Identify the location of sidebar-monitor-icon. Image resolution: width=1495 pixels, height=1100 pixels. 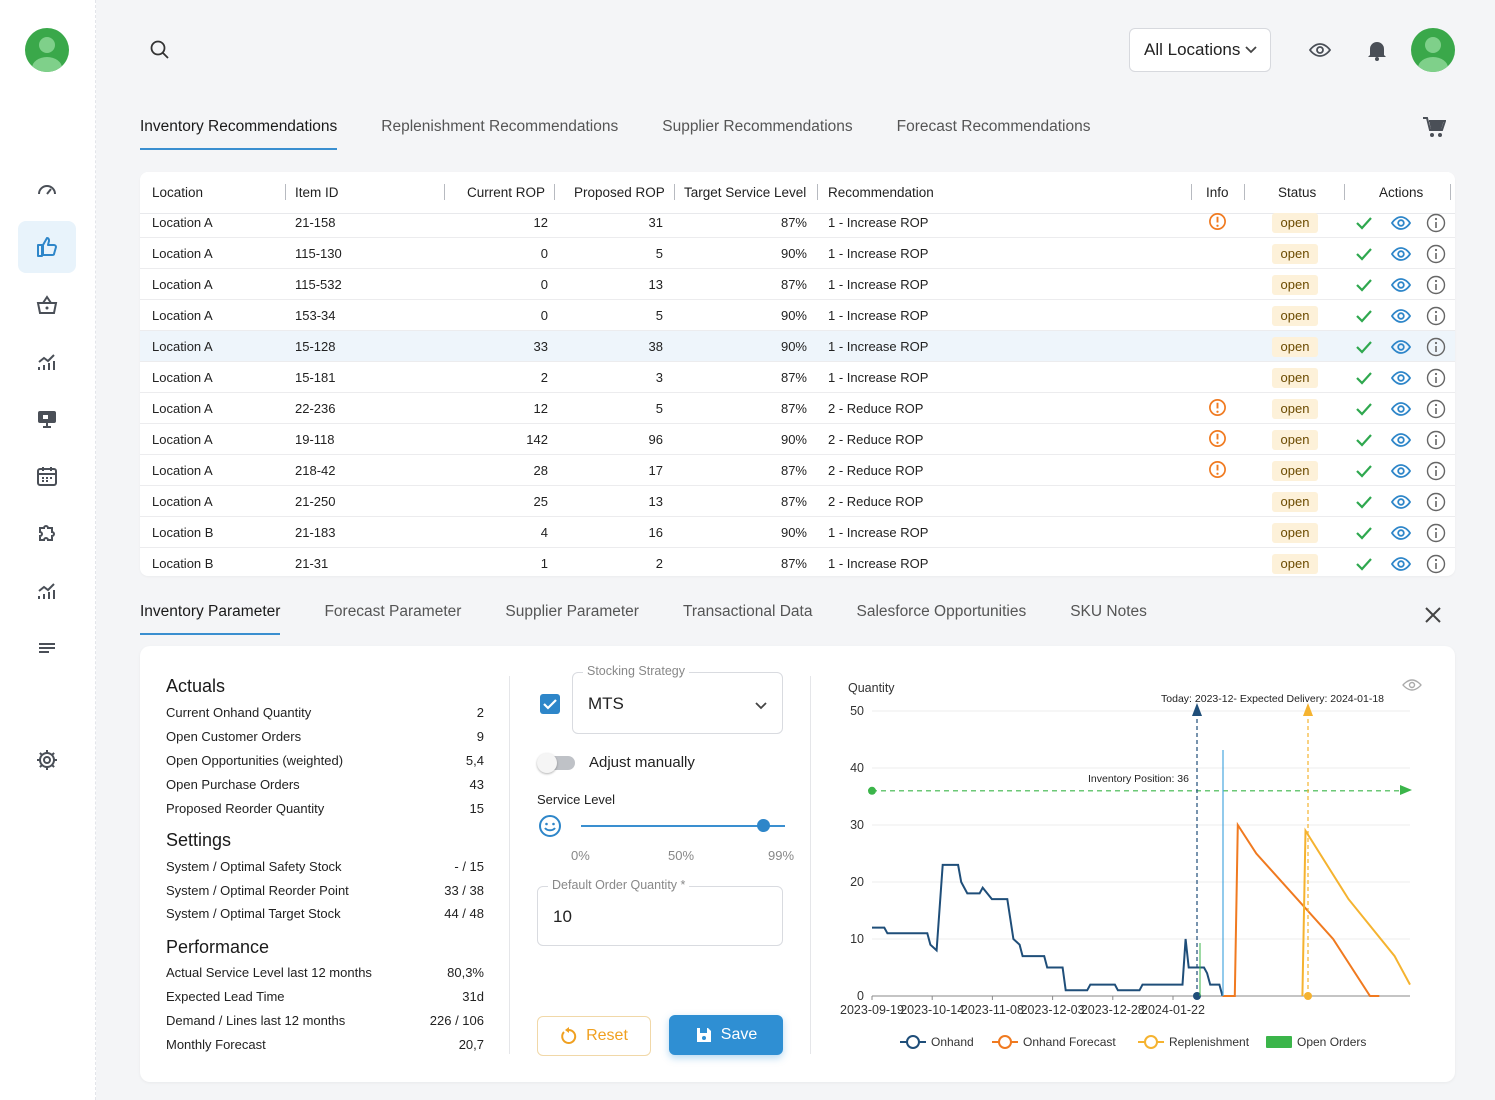
(47, 419).